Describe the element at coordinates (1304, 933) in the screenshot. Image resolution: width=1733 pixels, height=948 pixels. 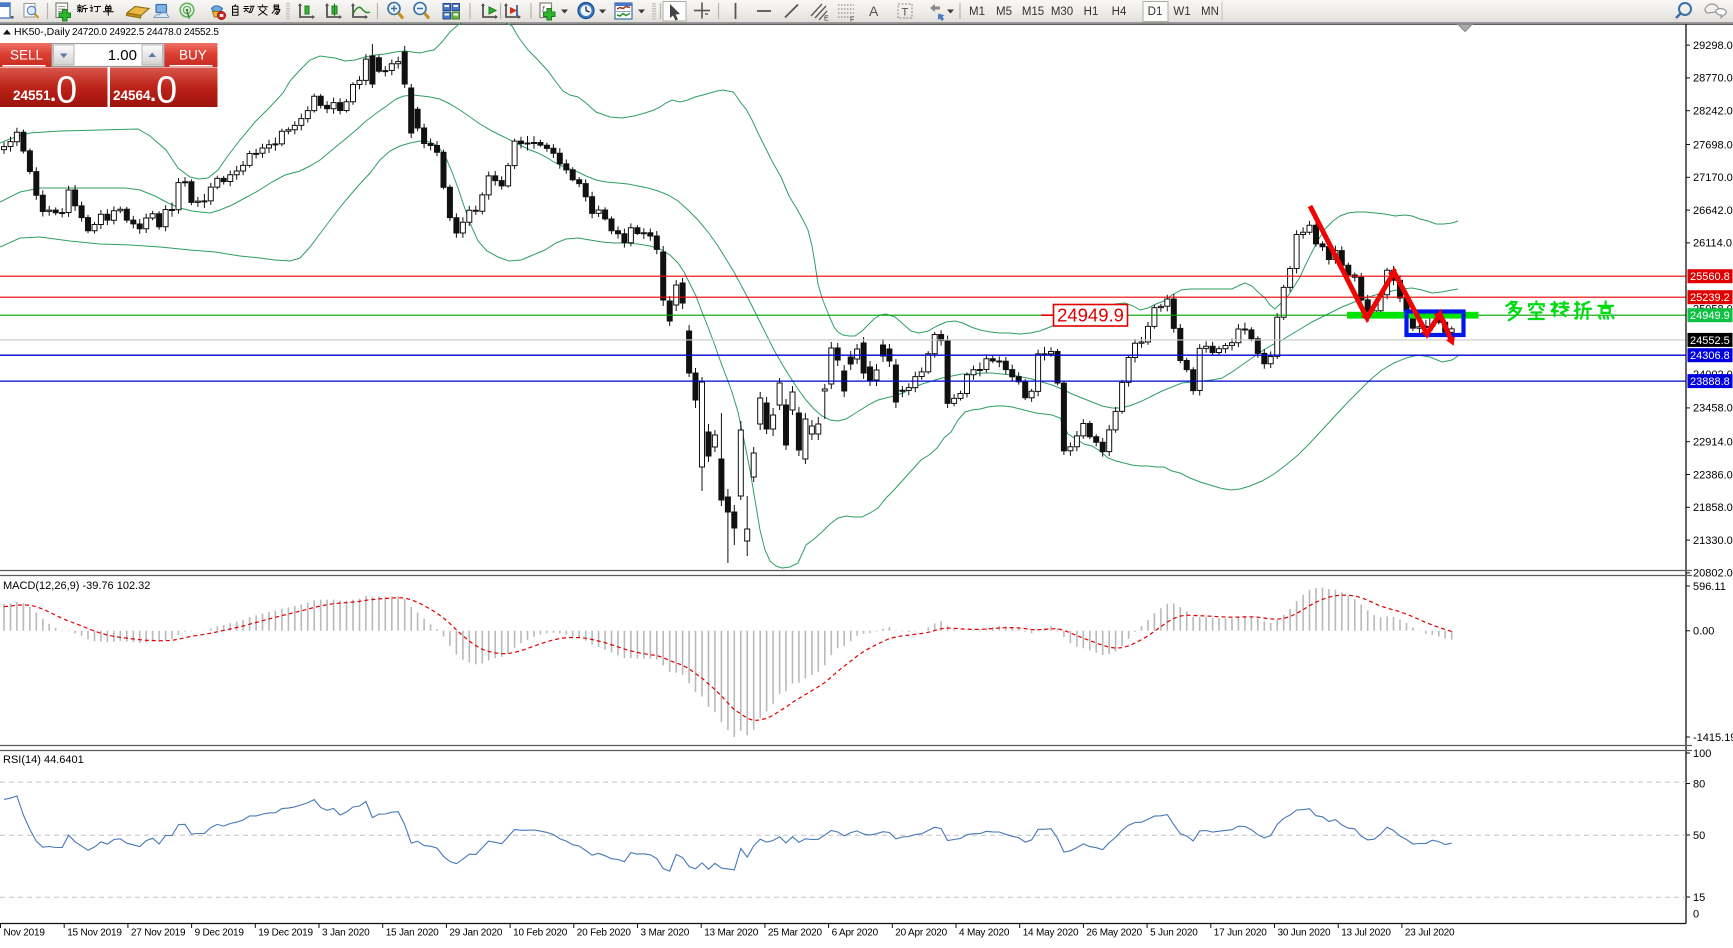
I see `svg-text: 30 Jun 2020` at that location.